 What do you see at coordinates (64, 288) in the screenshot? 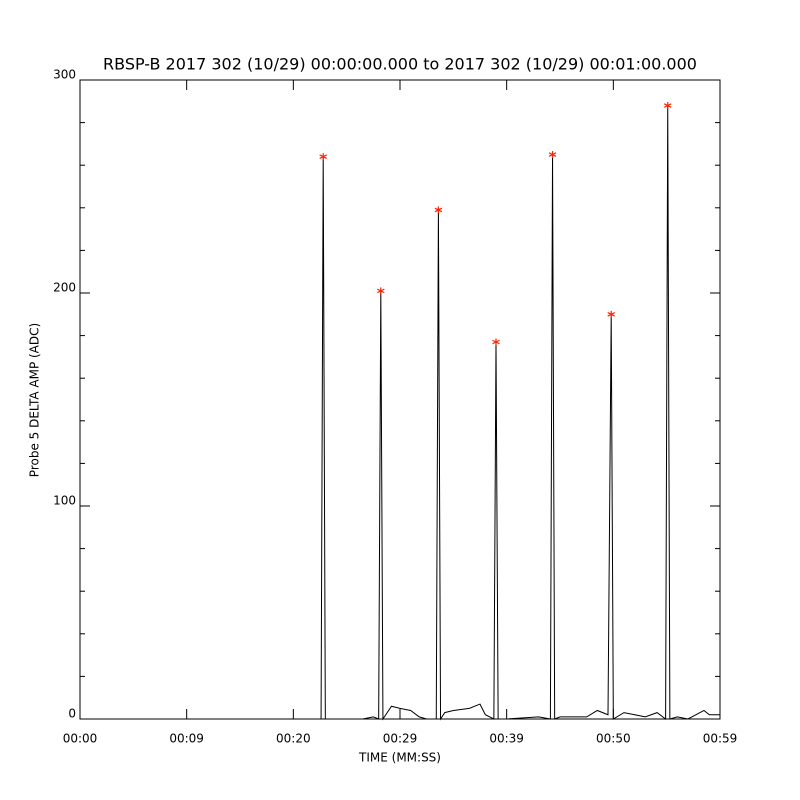
I see `y-tick-label: 200` at bounding box center [64, 288].